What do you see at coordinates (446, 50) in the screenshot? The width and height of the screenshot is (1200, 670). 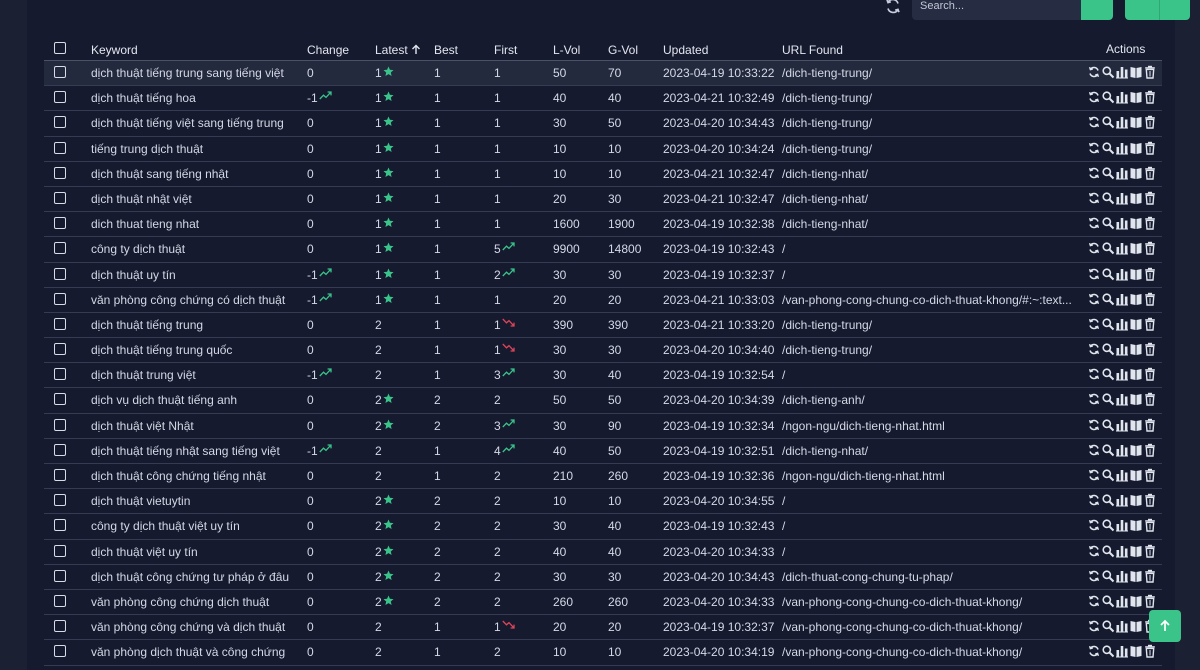 I see `column-header-best: Best` at bounding box center [446, 50].